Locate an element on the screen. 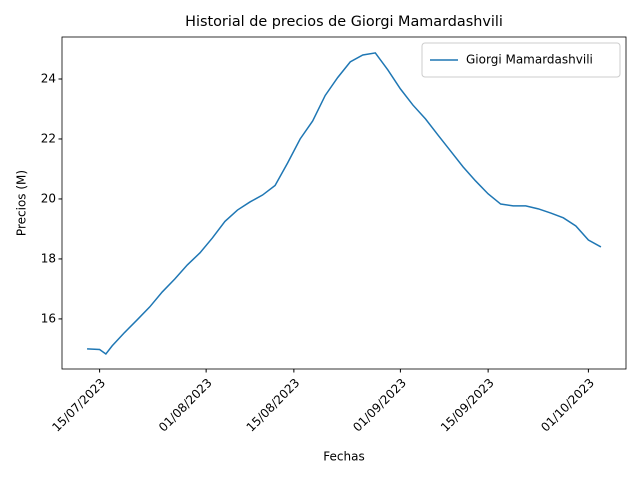  legend-box is located at coordinates (521, 60).